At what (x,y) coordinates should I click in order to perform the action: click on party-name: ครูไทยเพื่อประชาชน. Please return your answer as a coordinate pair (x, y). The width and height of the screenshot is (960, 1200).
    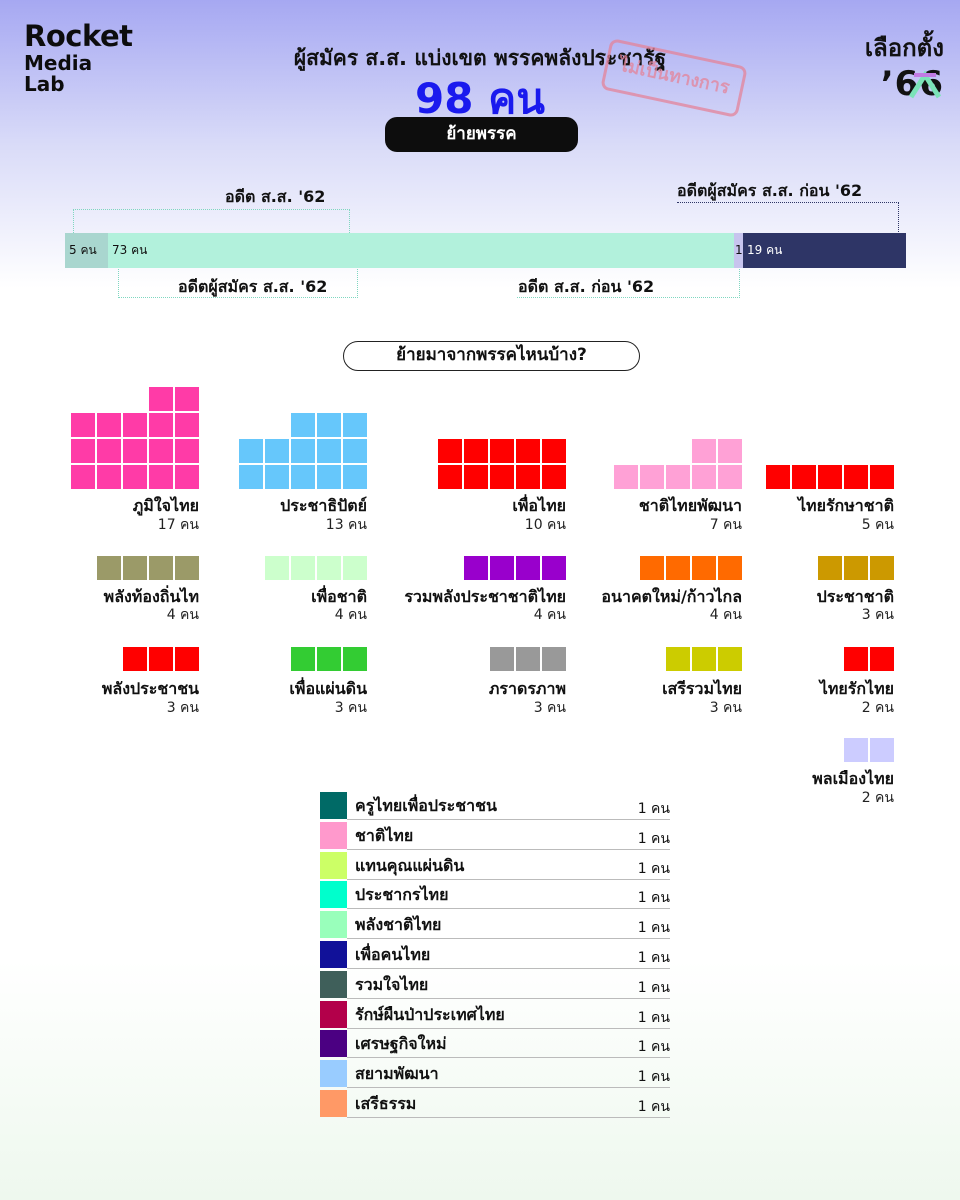
    Looking at the image, I should click on (426, 805).